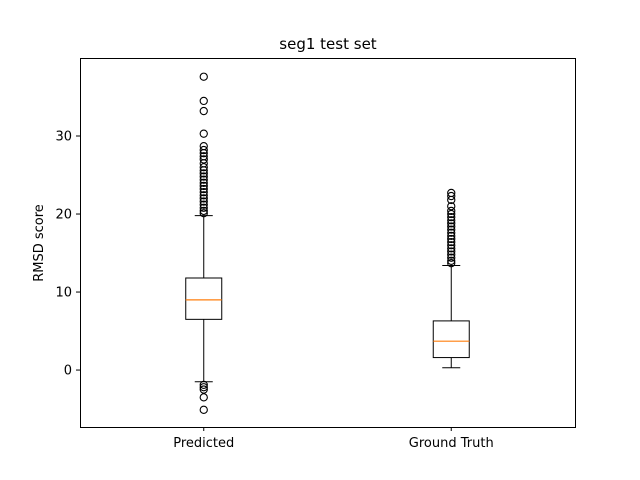 The height and width of the screenshot is (480, 640). I want to click on y-tick-label: 20, so click(63, 215).